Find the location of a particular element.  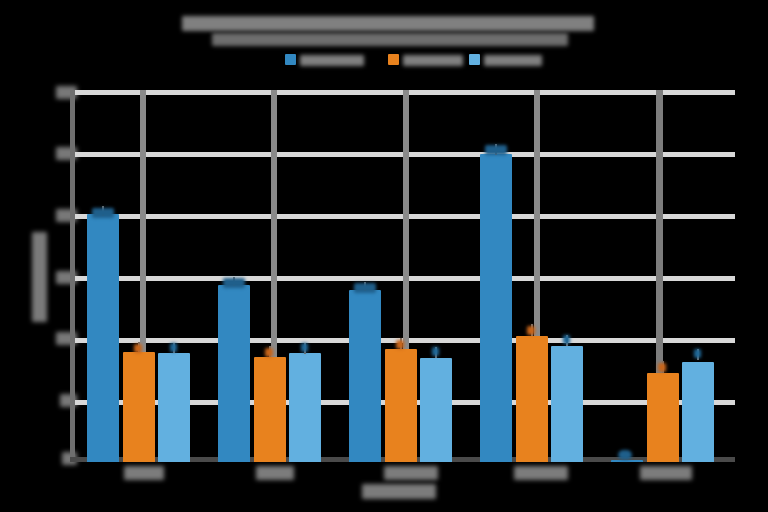

y-axis-line is located at coordinates (72, 276).